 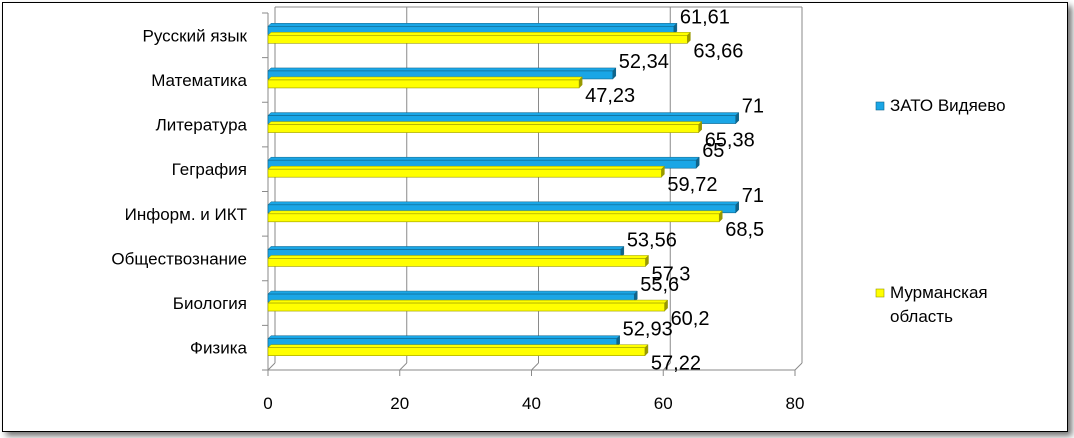 What do you see at coordinates (464, 173) in the screenshot?
I see `bar-мурманская-область-геграфия` at bounding box center [464, 173].